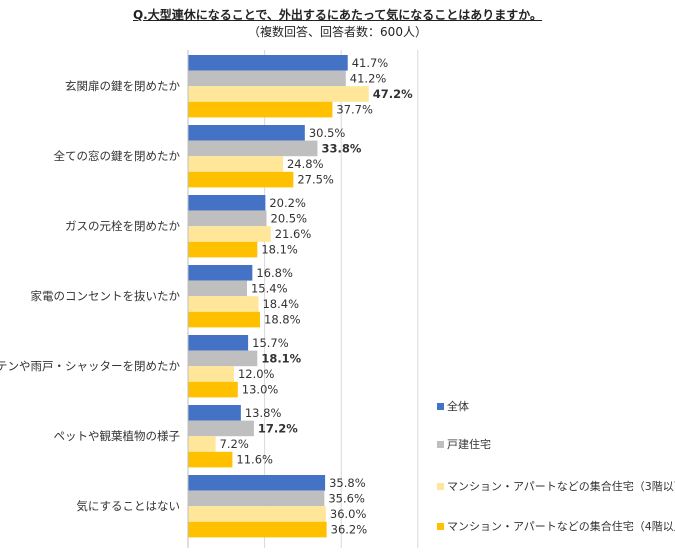 This screenshot has width=675, height=560. I want to click on value-label: 20.2%, so click(287, 203).